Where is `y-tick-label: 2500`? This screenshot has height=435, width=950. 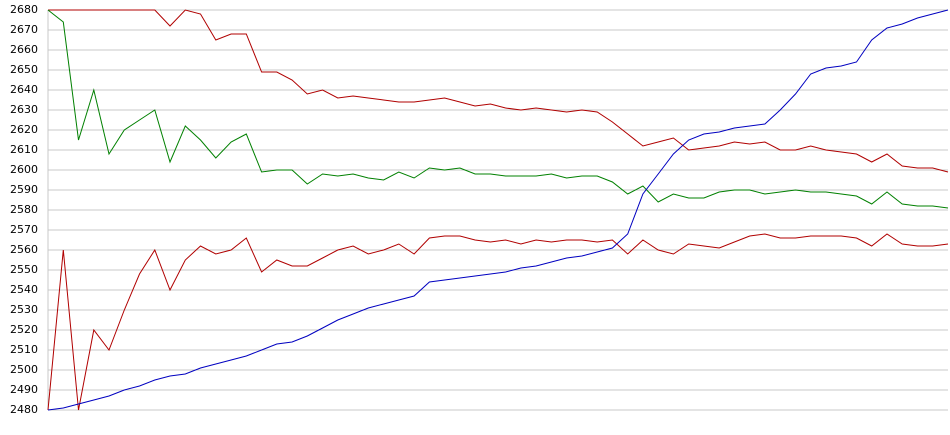 y-tick-label: 2500 is located at coordinates (24, 369).